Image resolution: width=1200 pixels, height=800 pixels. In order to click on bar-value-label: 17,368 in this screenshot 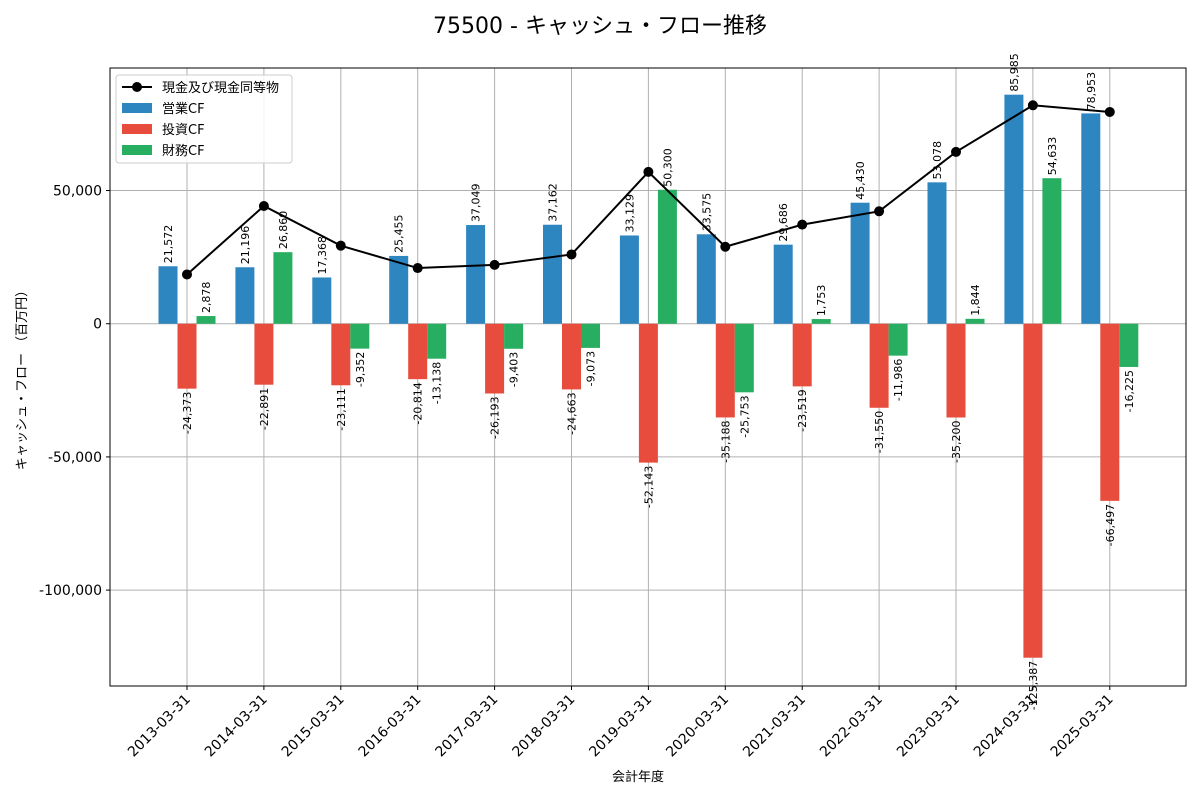, I will do `click(322, 255)`.